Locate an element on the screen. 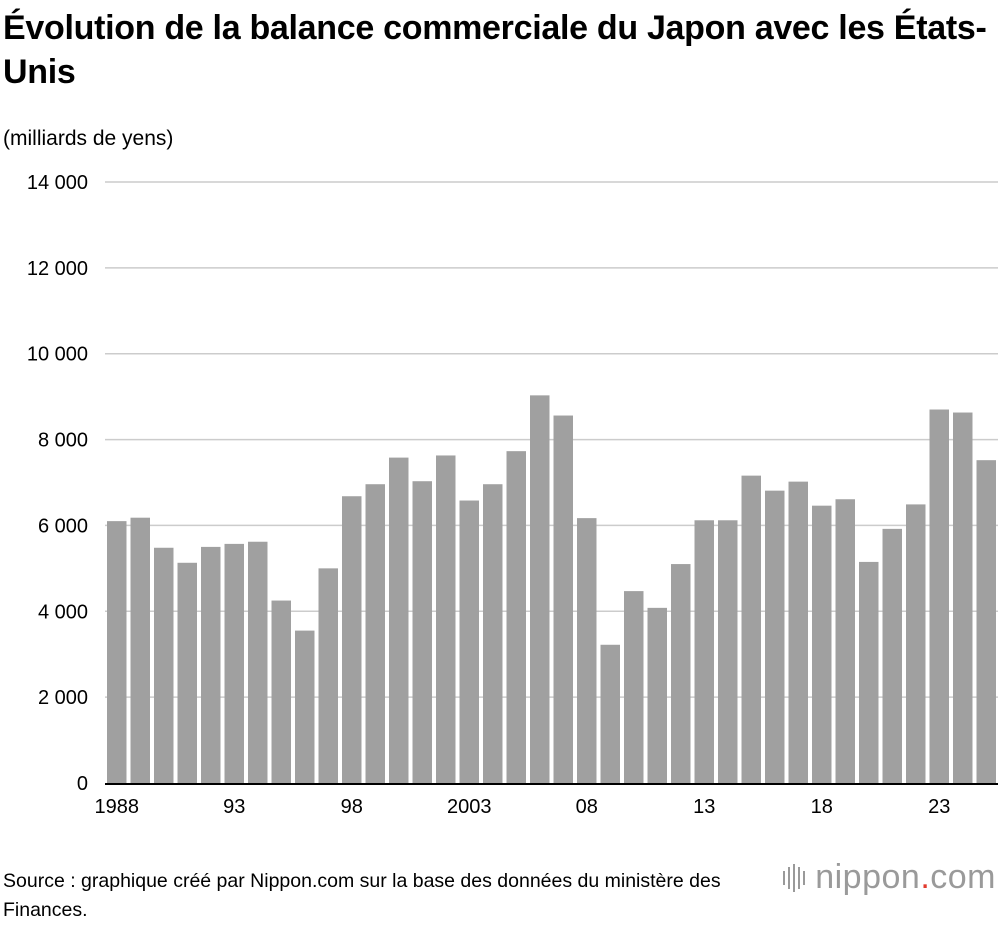 Image resolution: width=1000 pixels, height=926 pixels. unit-label: (milliards de yens) is located at coordinates (88, 138).